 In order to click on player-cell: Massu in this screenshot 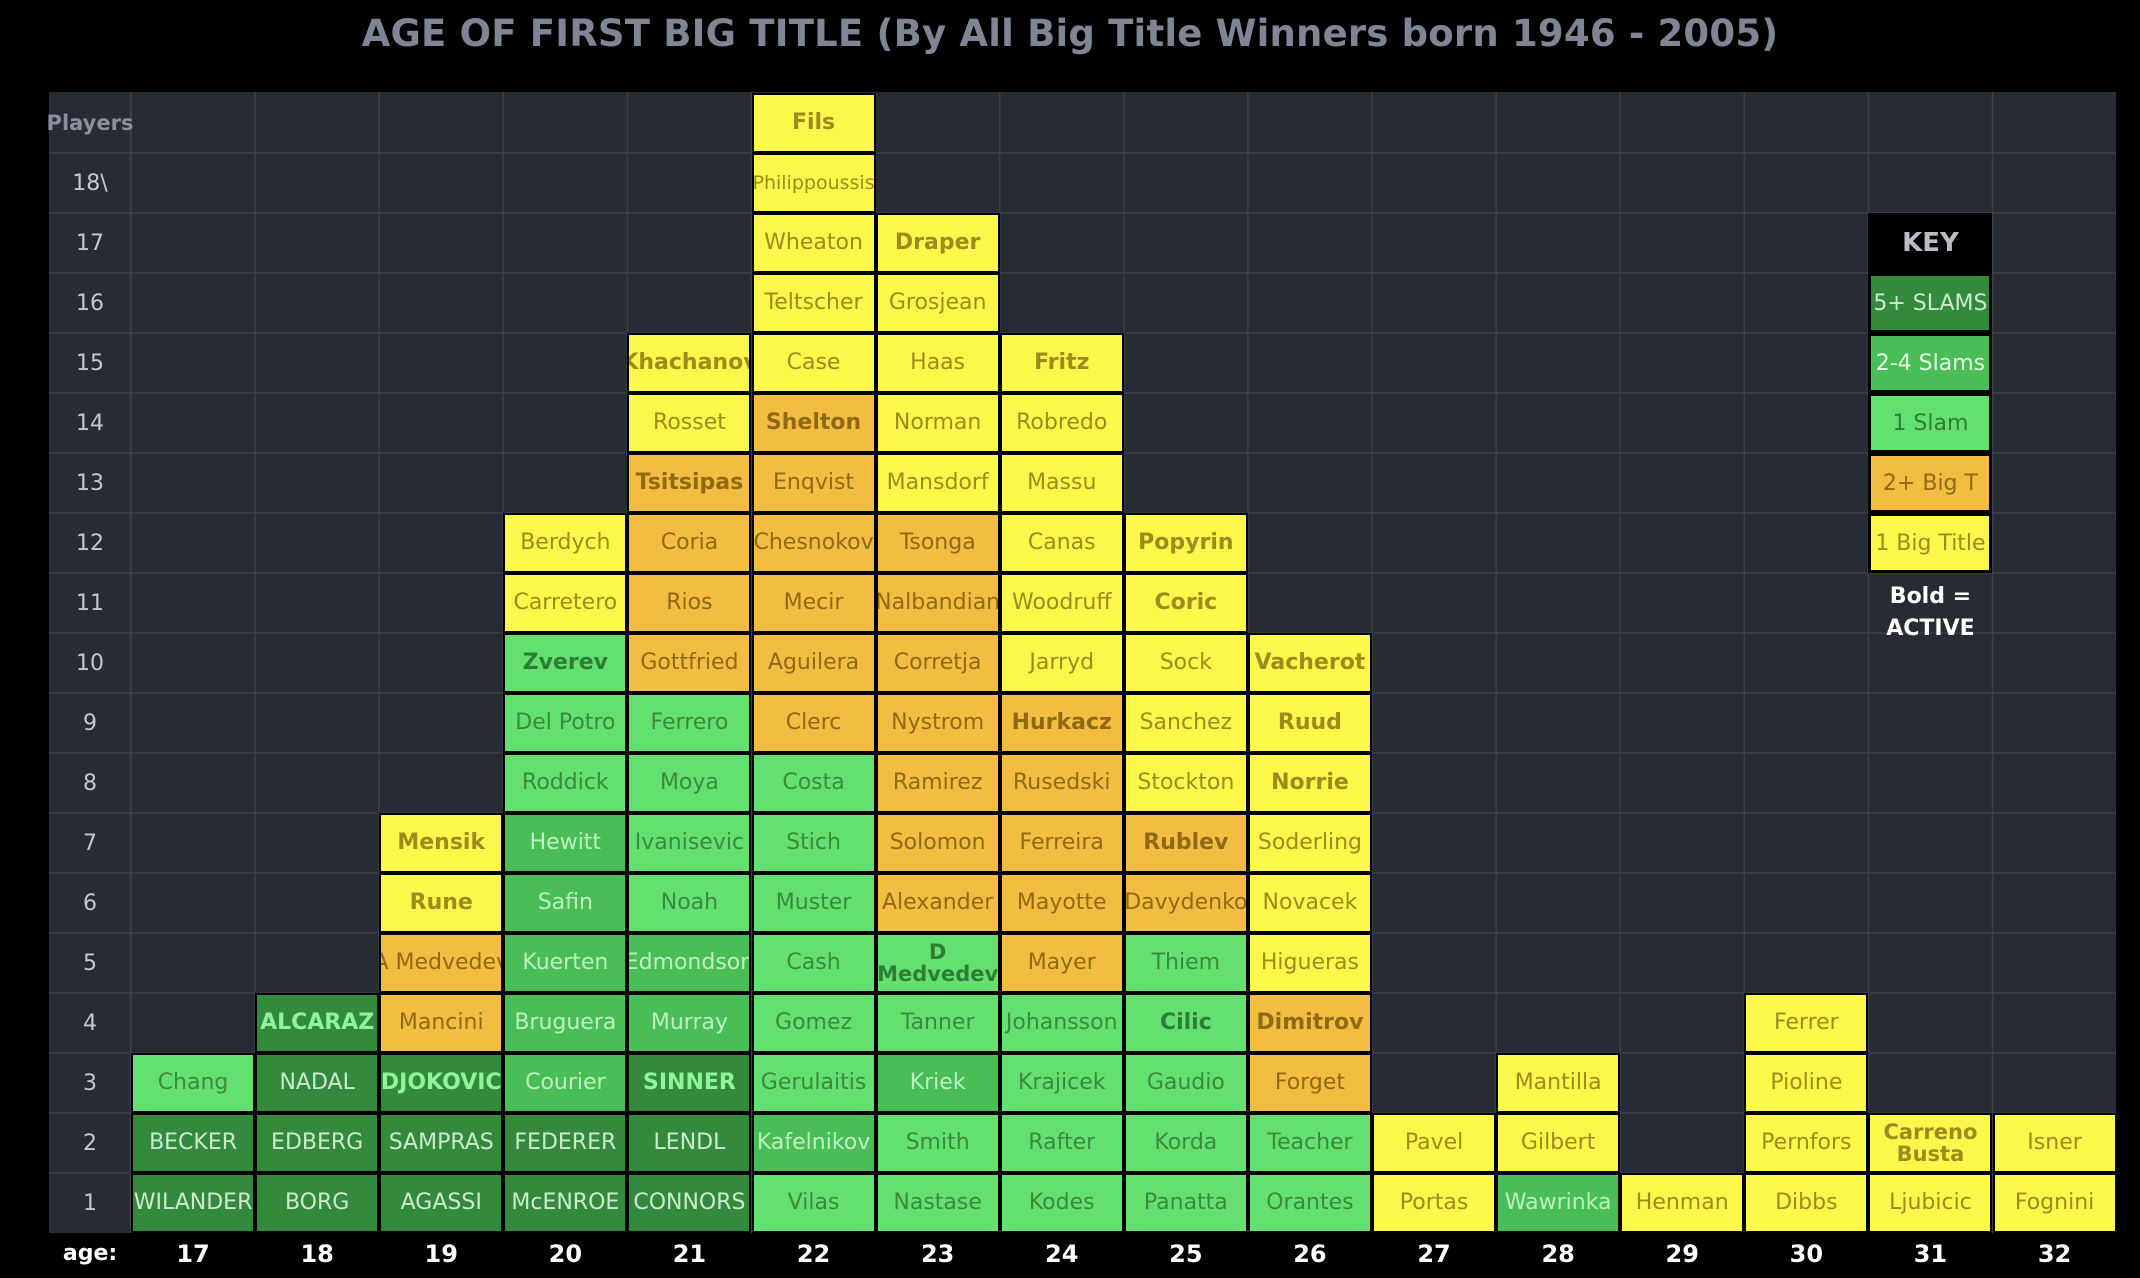, I will do `click(1061, 483)`.